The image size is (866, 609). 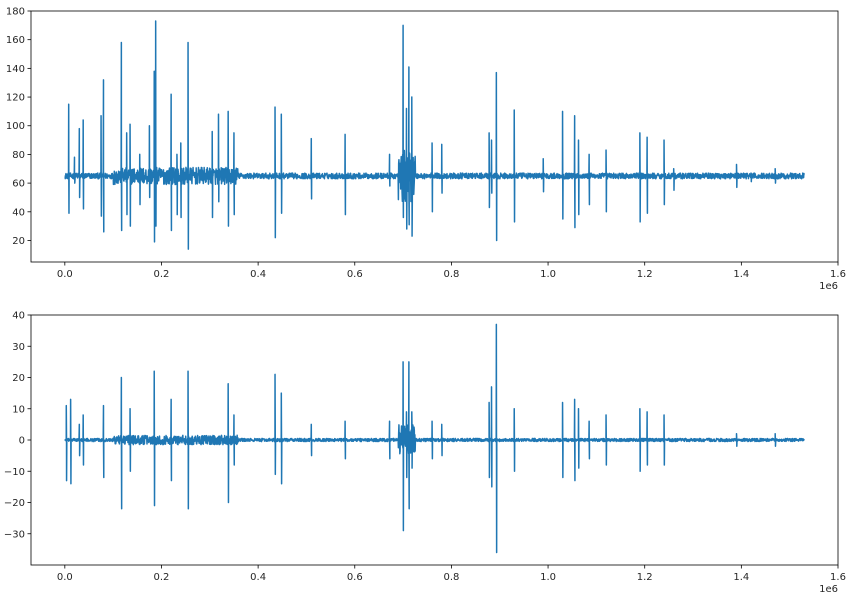 I want to click on y-tick-label: −30, so click(x=14, y=534).